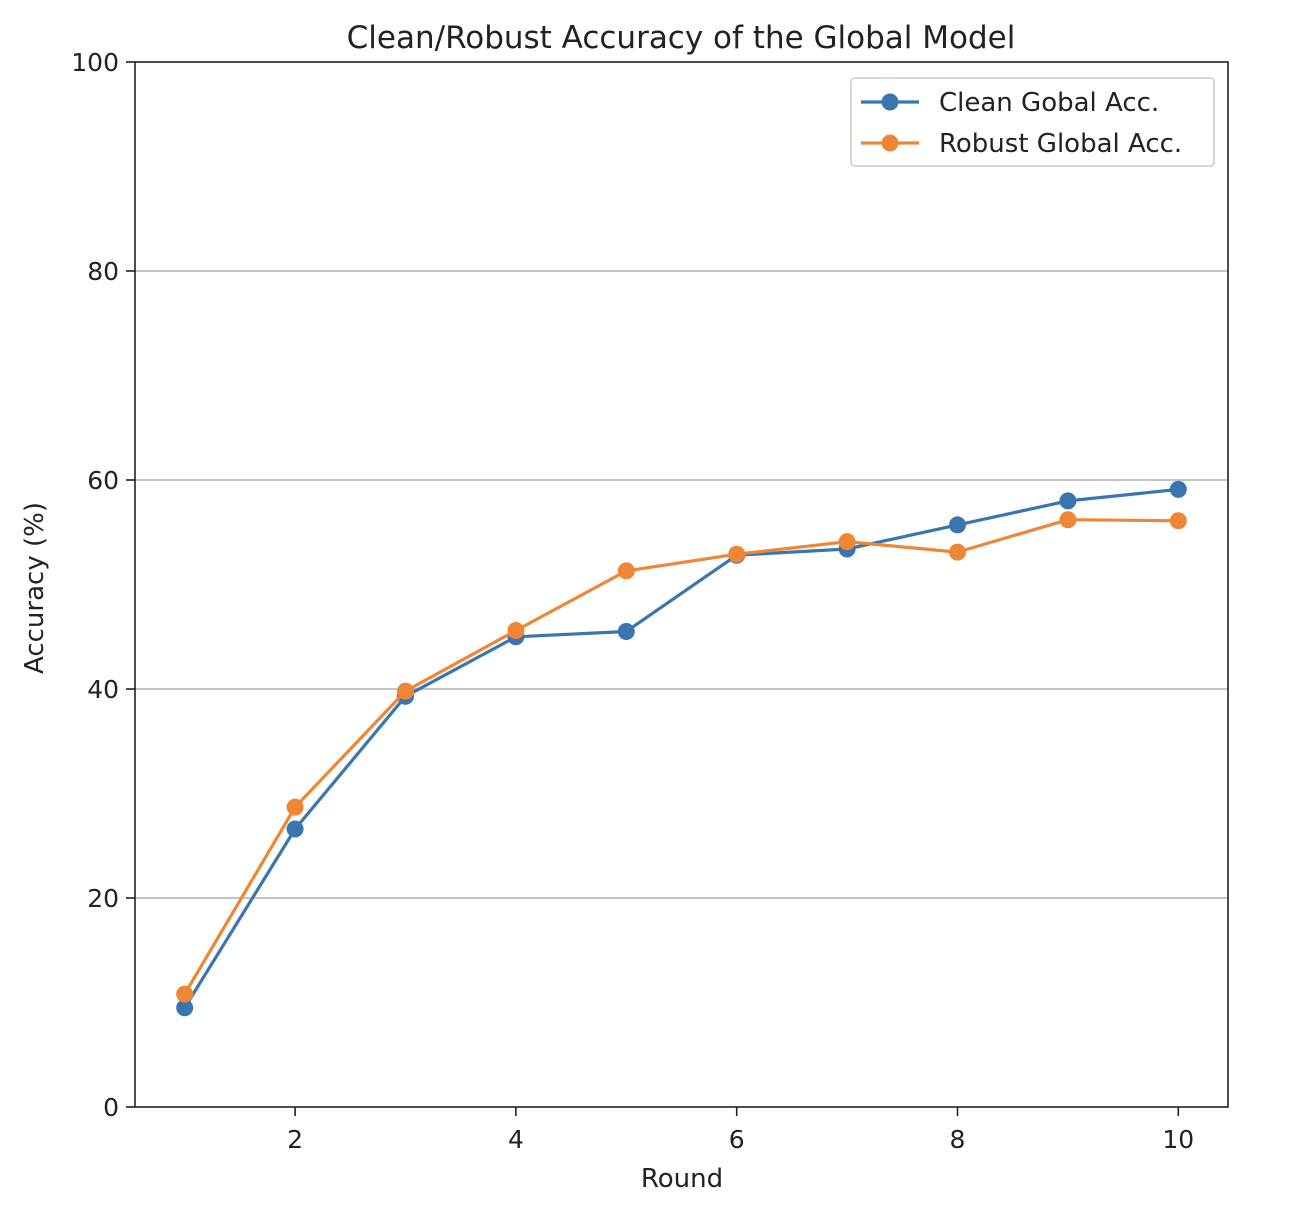 The image size is (1314, 1228). What do you see at coordinates (737, 1139) in the screenshot?
I see `x-tick-label: 6` at bounding box center [737, 1139].